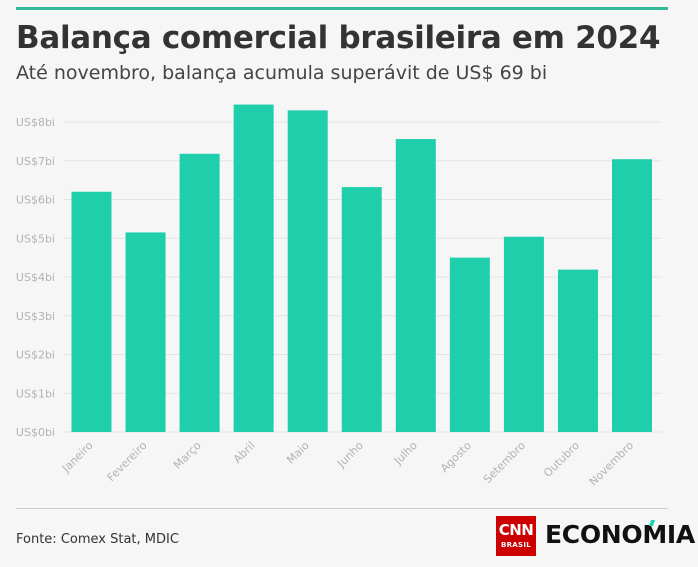 This screenshot has height=567, width=698. I want to click on footer-divider, so click(342, 508).